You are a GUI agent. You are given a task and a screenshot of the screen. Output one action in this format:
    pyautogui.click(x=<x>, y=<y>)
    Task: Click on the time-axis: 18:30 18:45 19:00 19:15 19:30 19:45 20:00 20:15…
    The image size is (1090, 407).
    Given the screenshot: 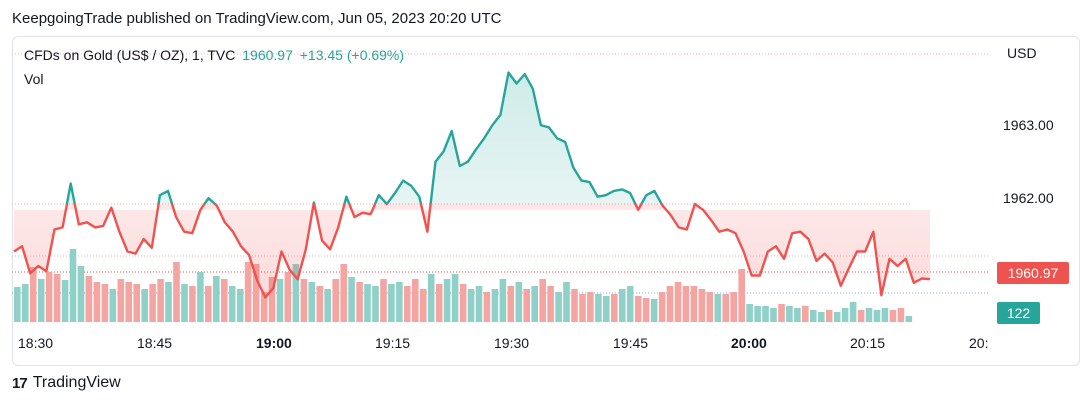 What is the action you would take?
    pyautogui.click(x=503, y=343)
    